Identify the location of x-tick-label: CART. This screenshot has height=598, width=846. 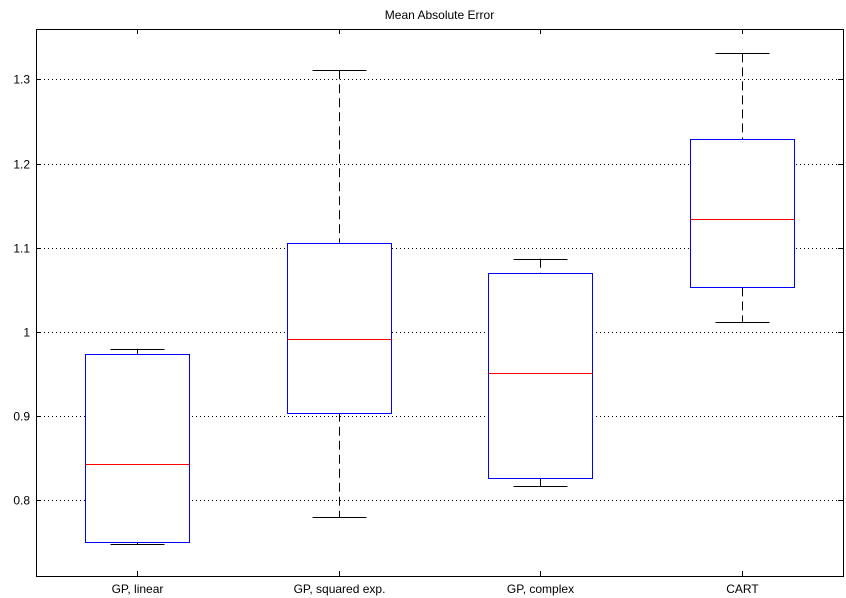
(742, 589).